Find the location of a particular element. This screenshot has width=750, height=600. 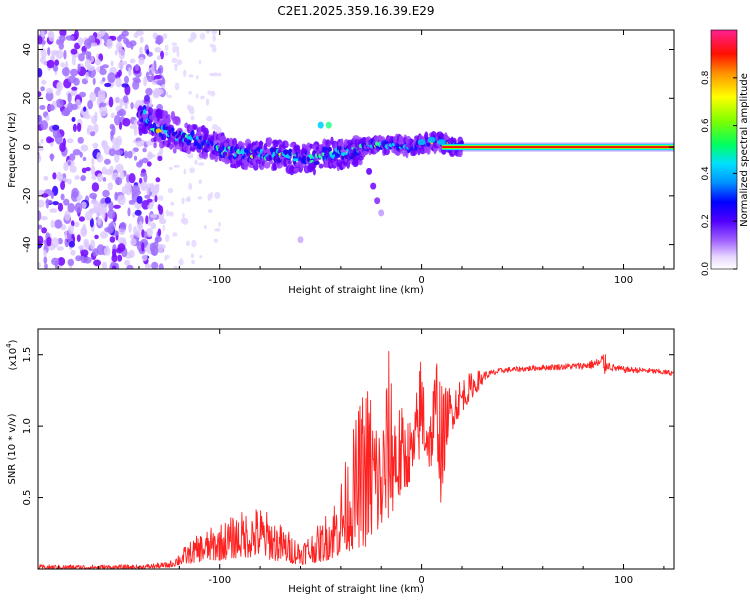

spectrogram-y-label: Frequency (Hz) is located at coordinates (12, 150).